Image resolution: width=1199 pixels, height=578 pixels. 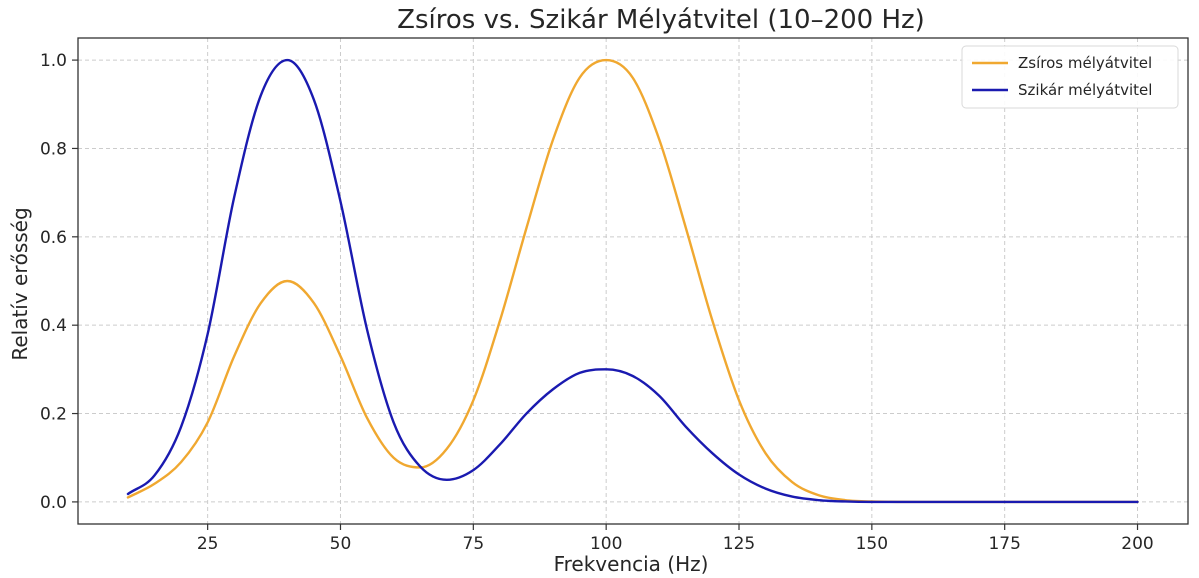 What do you see at coordinates (1137, 544) in the screenshot?
I see `x-tick-label: 200` at bounding box center [1137, 544].